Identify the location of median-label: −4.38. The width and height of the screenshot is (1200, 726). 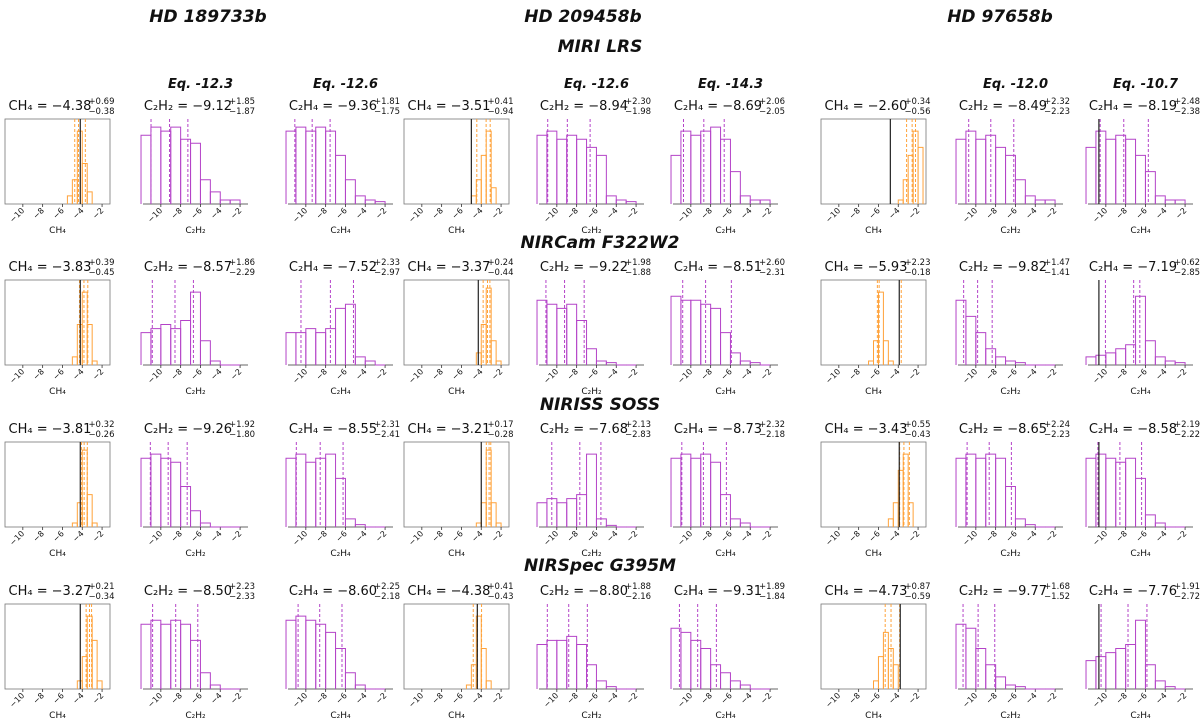
(72, 106).